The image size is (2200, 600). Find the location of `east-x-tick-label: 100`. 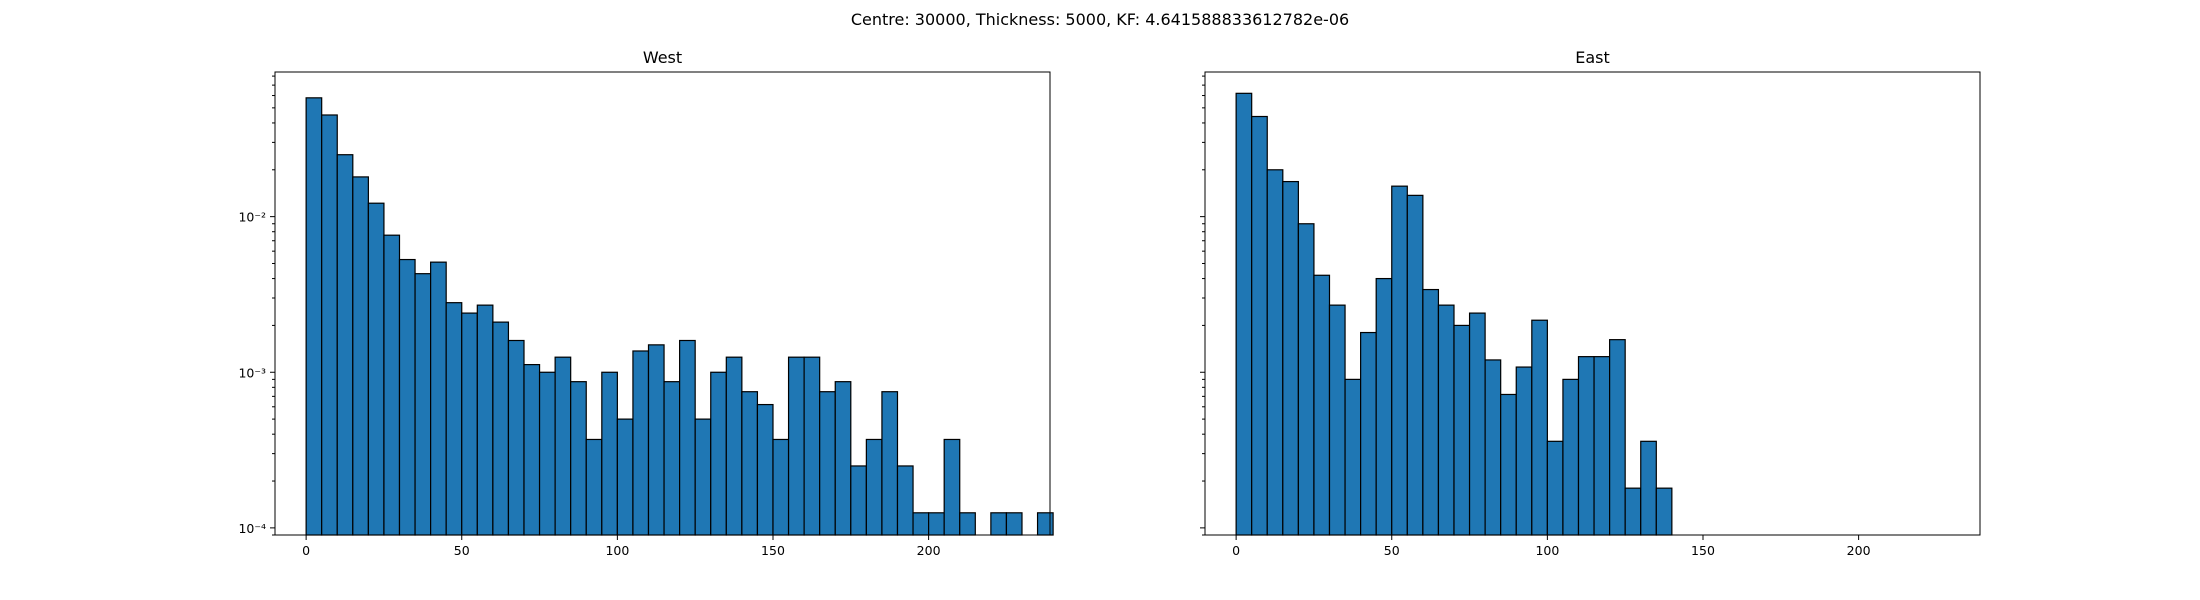

east-x-tick-label: 100 is located at coordinates (1547, 550).